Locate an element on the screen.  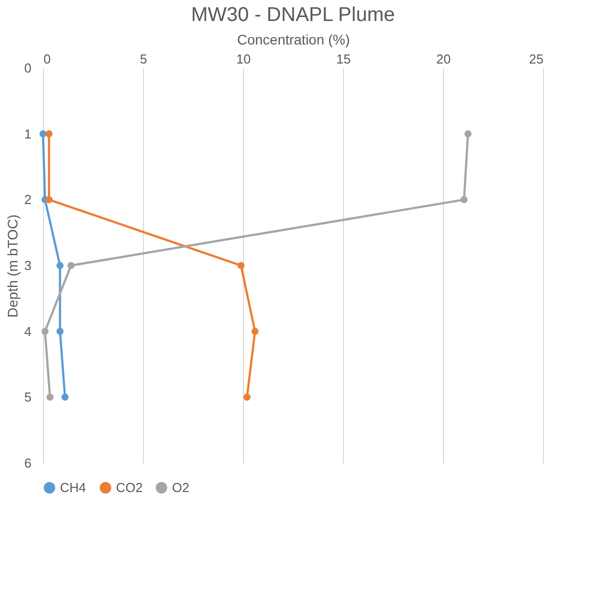
x-tick-label: 5 is located at coordinates (144, 59).